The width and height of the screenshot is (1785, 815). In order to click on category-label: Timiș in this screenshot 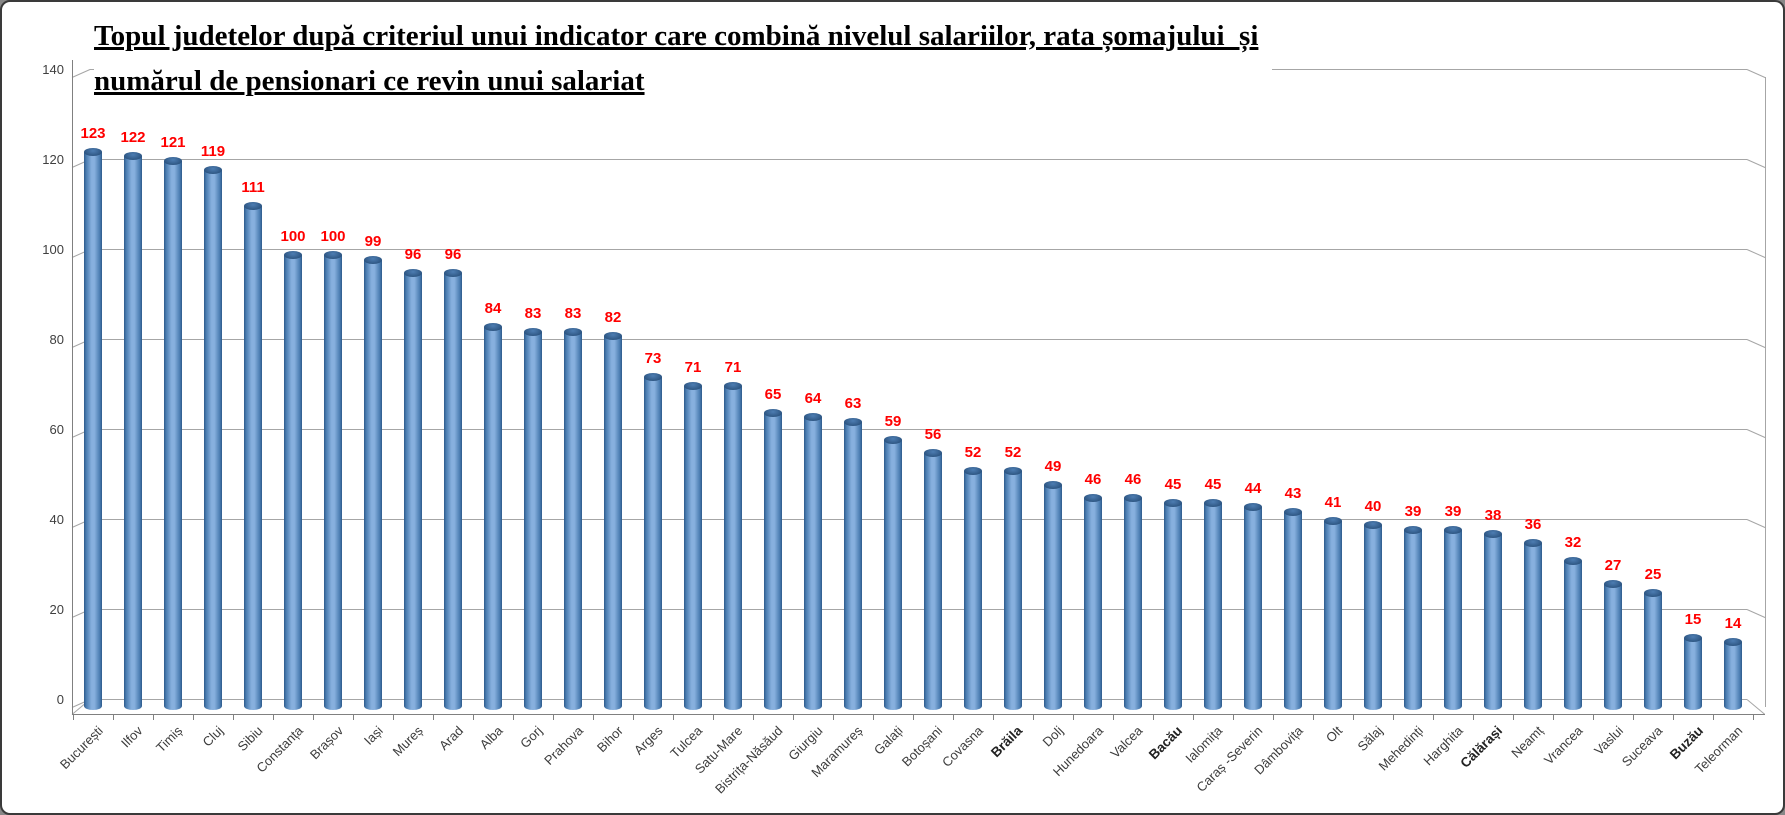, I will do `click(169, 739)`.